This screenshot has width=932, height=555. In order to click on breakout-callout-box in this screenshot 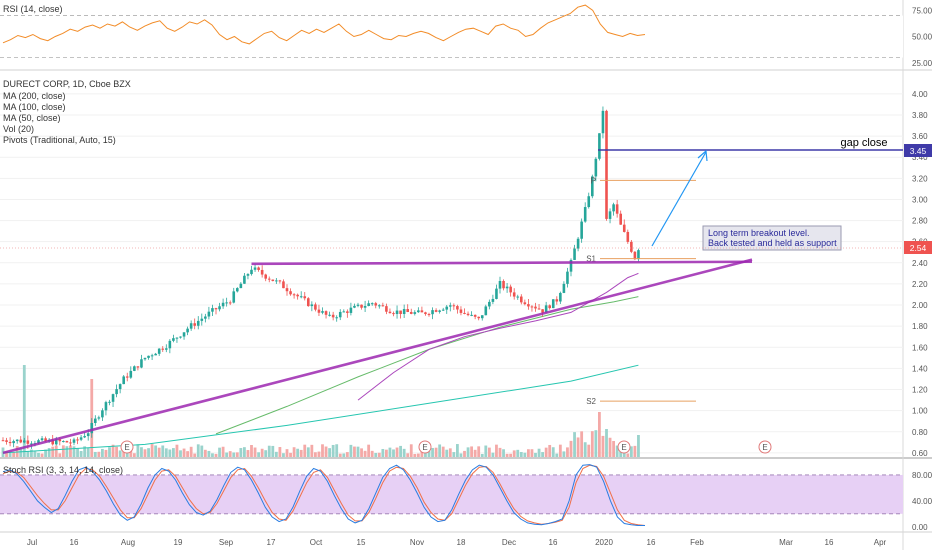, I will do `click(772, 238)`.